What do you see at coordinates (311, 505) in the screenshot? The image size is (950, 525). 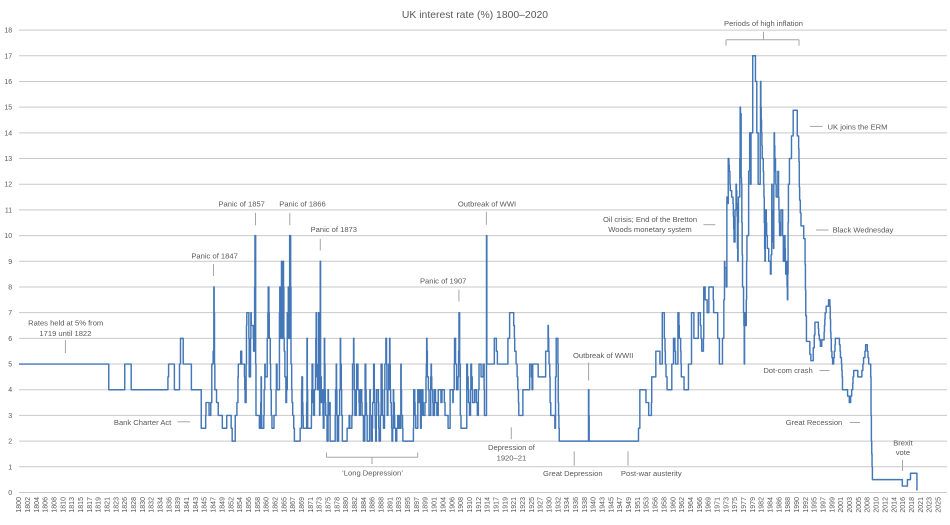 I see `svg-text: 1871` at bounding box center [311, 505].